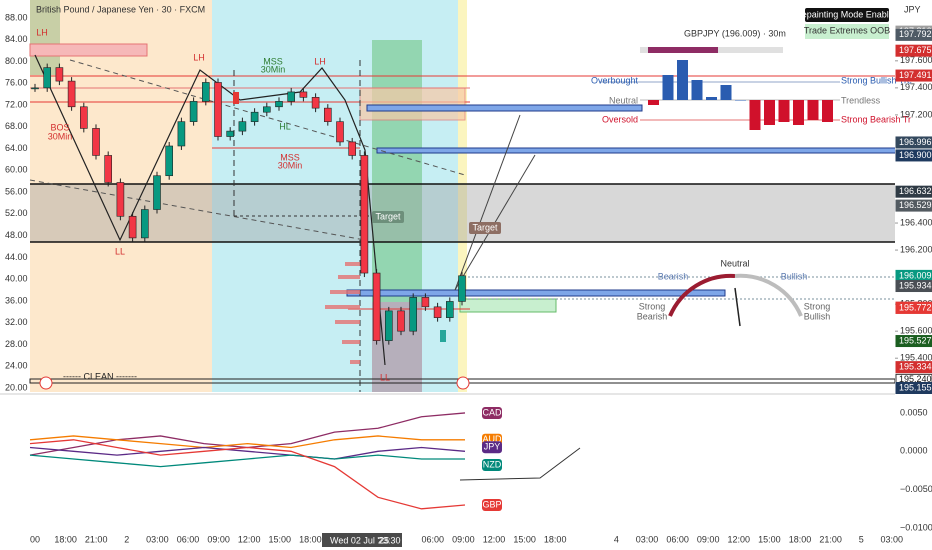 This screenshot has height=550, width=932. What do you see at coordinates (916, 87) in the screenshot?
I see `price-tick-label: 197.400` at bounding box center [916, 87].